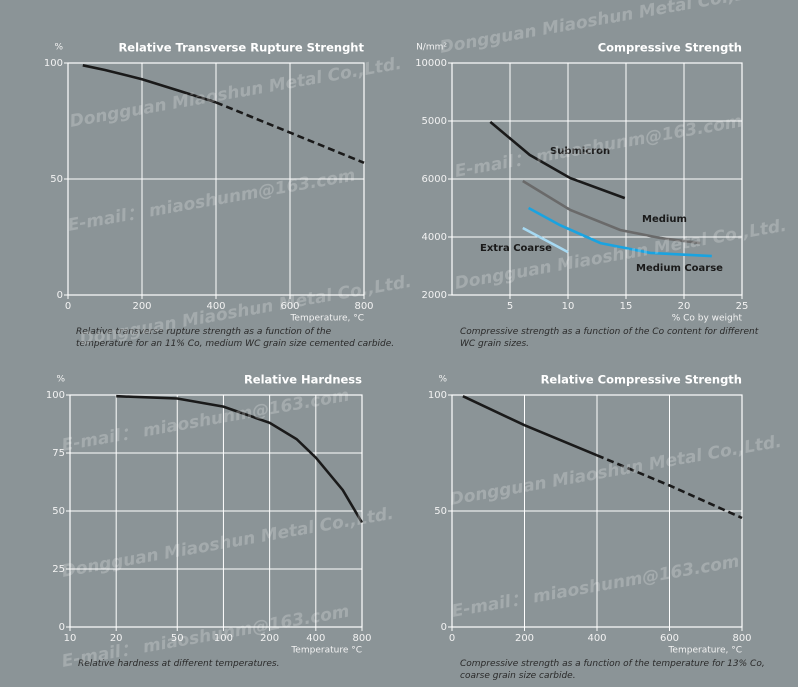 The image size is (798, 687). What do you see at coordinates (326, 651) in the screenshot?
I see `x-axis-label: Temperature °C` at bounding box center [326, 651].